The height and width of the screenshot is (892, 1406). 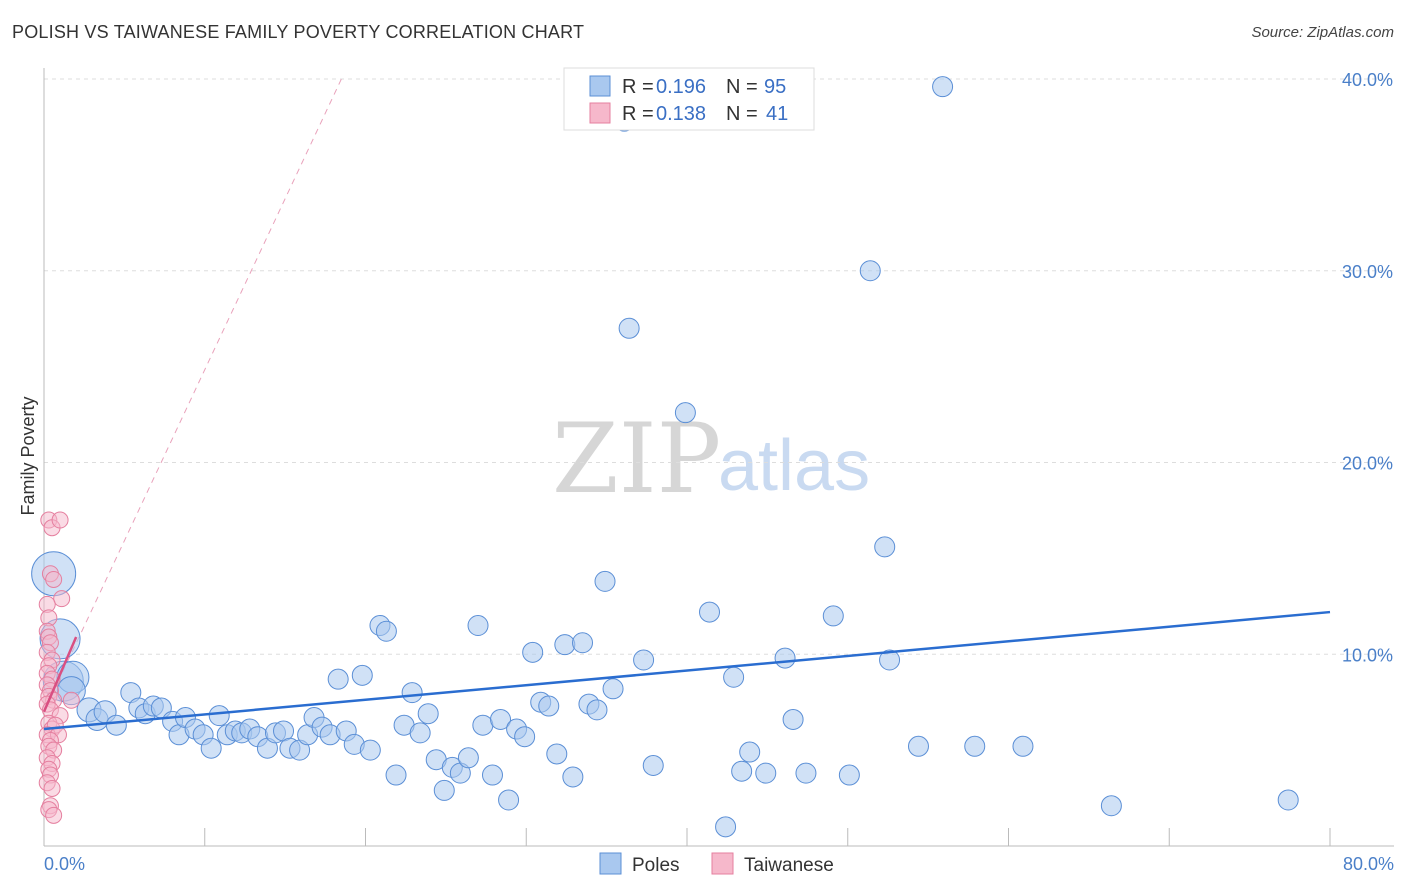 I want to click on taiwanese-trend-line, so click(x=60, y=674).